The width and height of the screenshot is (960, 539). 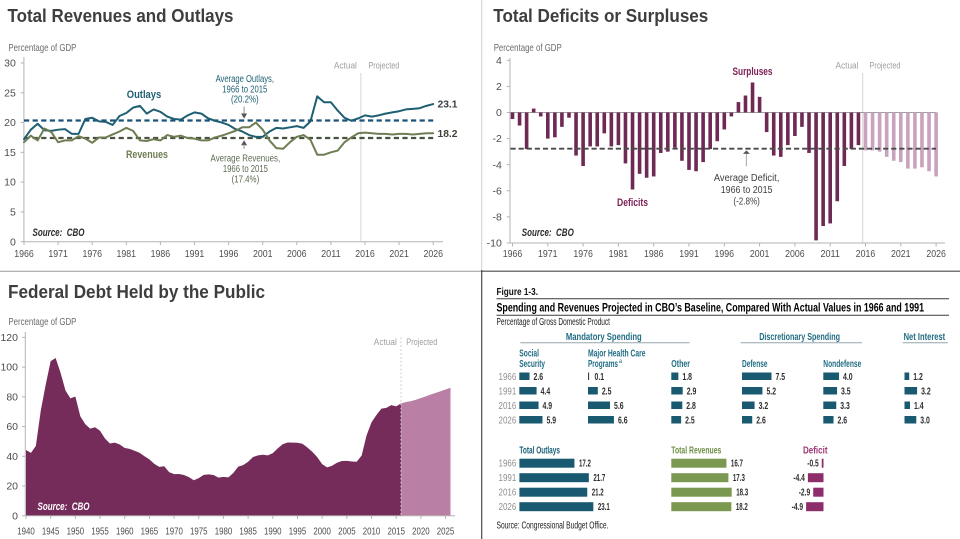 What do you see at coordinates (847, 66) in the screenshot?
I see `svg-text: Actual` at bounding box center [847, 66].